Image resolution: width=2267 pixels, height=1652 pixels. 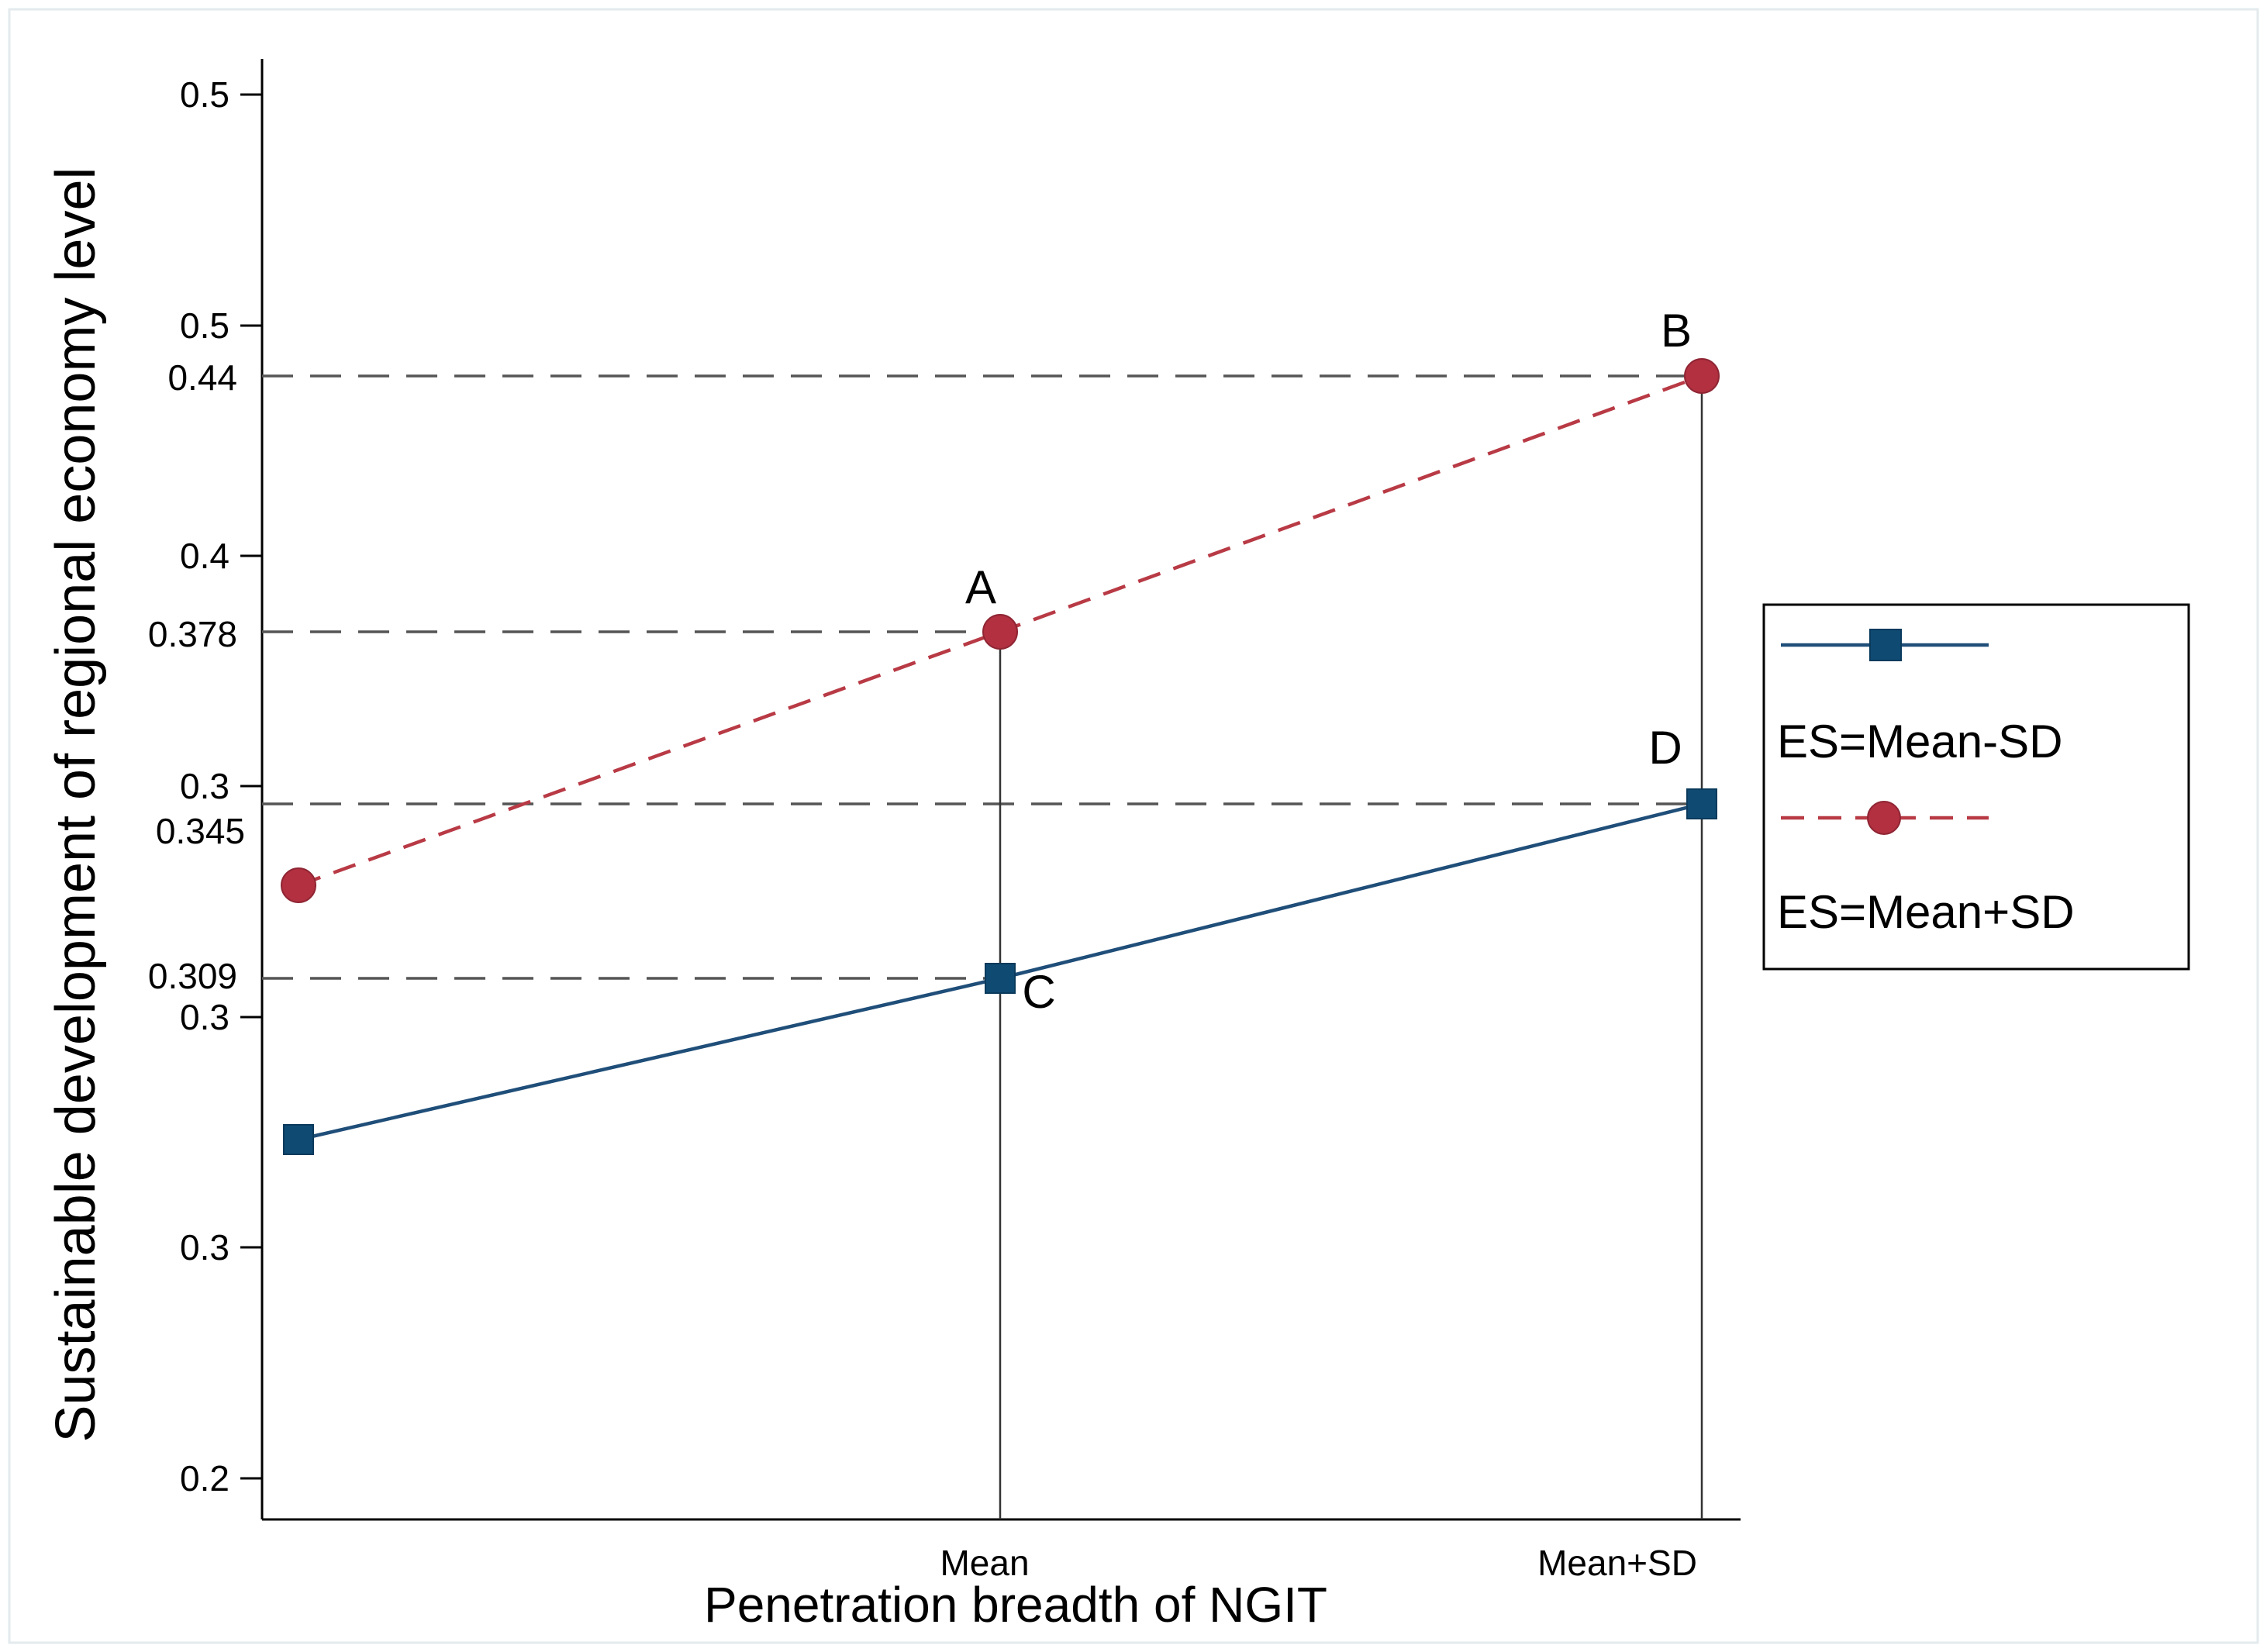 I want to click on y-ticks, so click(x=251, y=786).